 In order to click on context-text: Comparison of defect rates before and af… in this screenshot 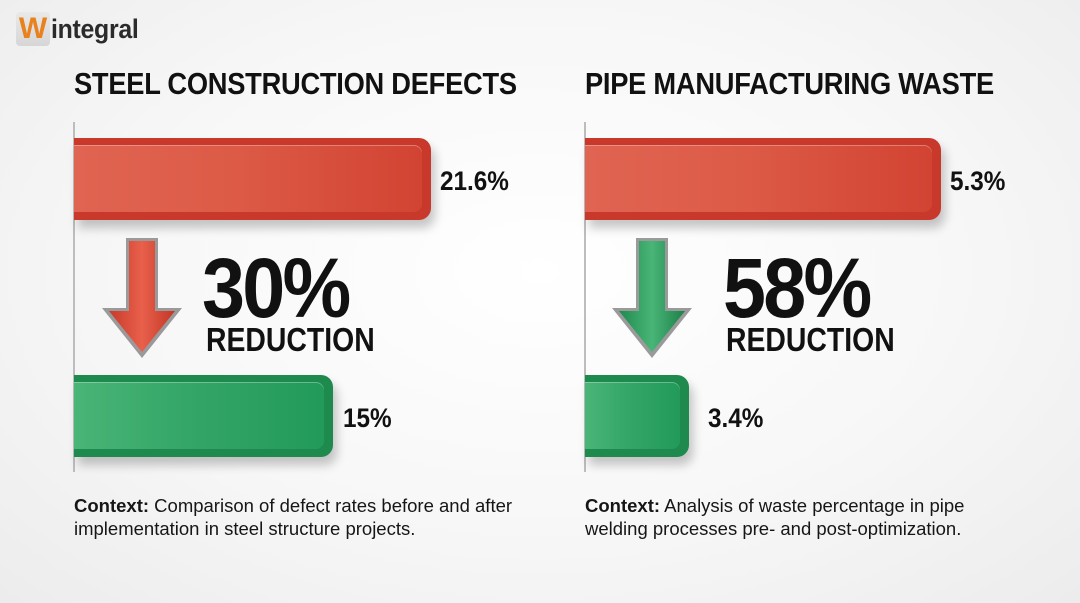, I will do `click(293, 517)`.